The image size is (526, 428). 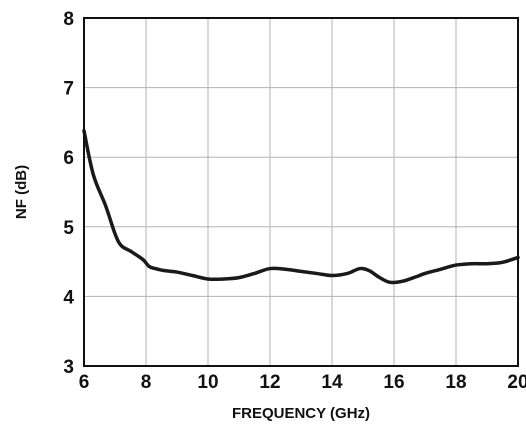 What do you see at coordinates (68, 89) in the screenshot?
I see `y-tick-label: 7` at bounding box center [68, 89].